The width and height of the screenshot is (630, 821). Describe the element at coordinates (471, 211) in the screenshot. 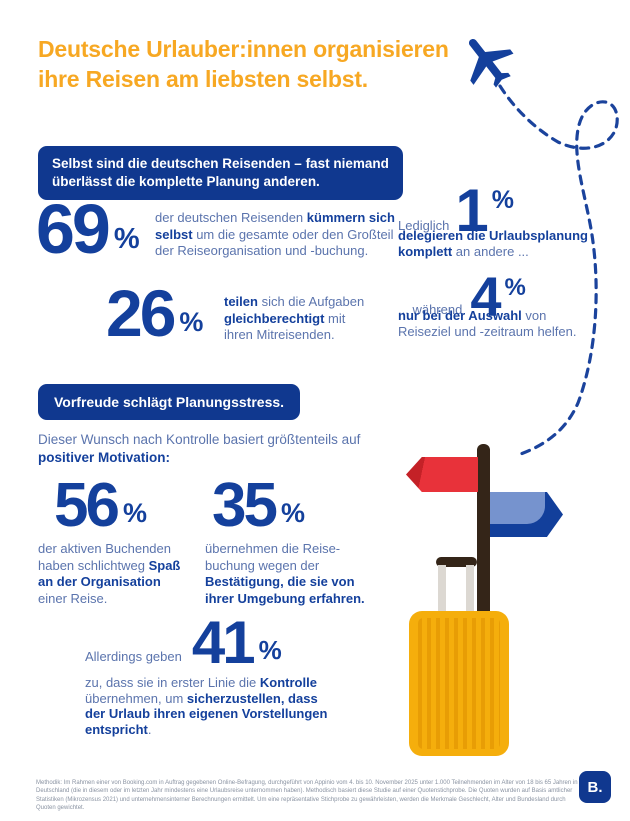

I see `stat-value: 1` at that location.